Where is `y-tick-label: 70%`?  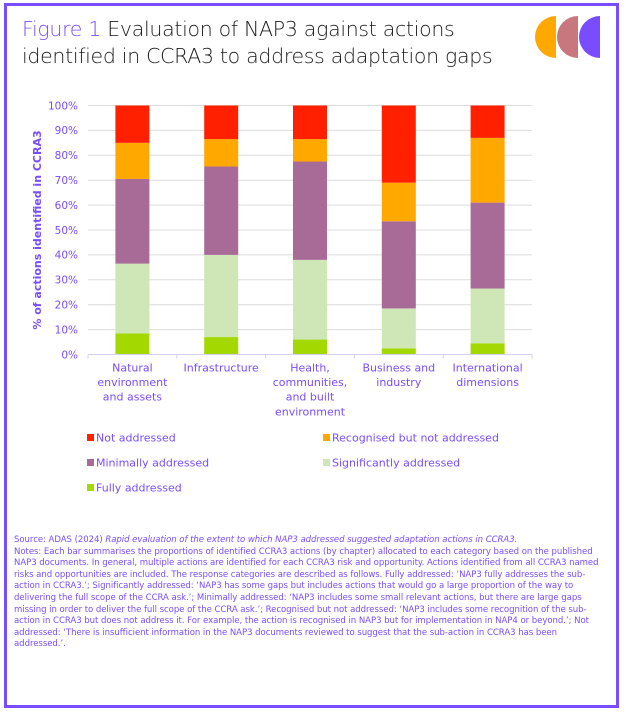
y-tick-label: 70% is located at coordinates (66, 181).